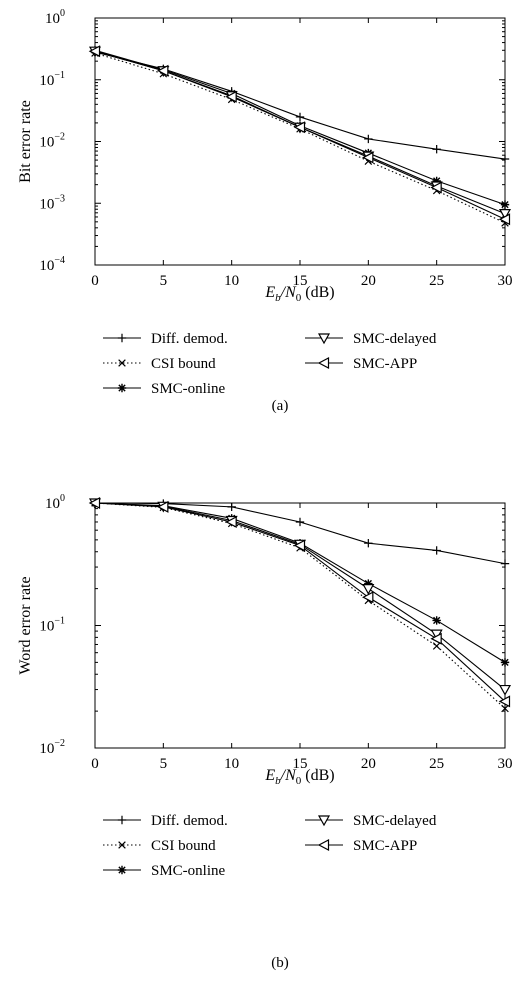 This screenshot has height=991, width=520. What do you see at coordinates (52, 202) in the screenshot?
I see `y-tick-label: 10⁻³` at bounding box center [52, 202].